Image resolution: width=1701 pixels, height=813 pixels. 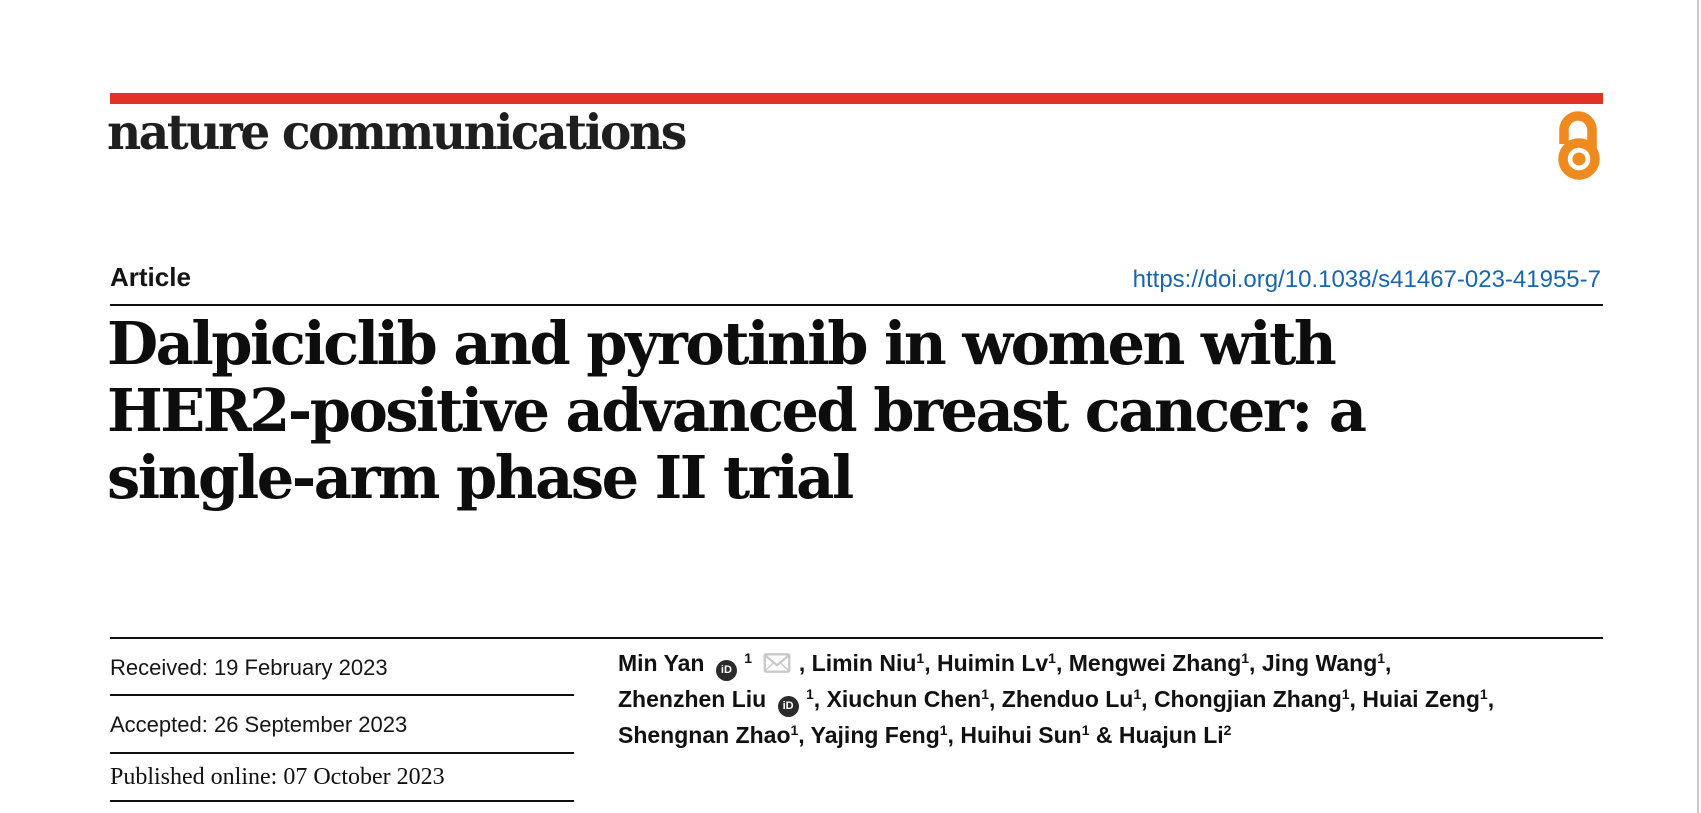 I want to click on author-name: Zhenzhen Liu iD 1,, so click(x=719, y=701).